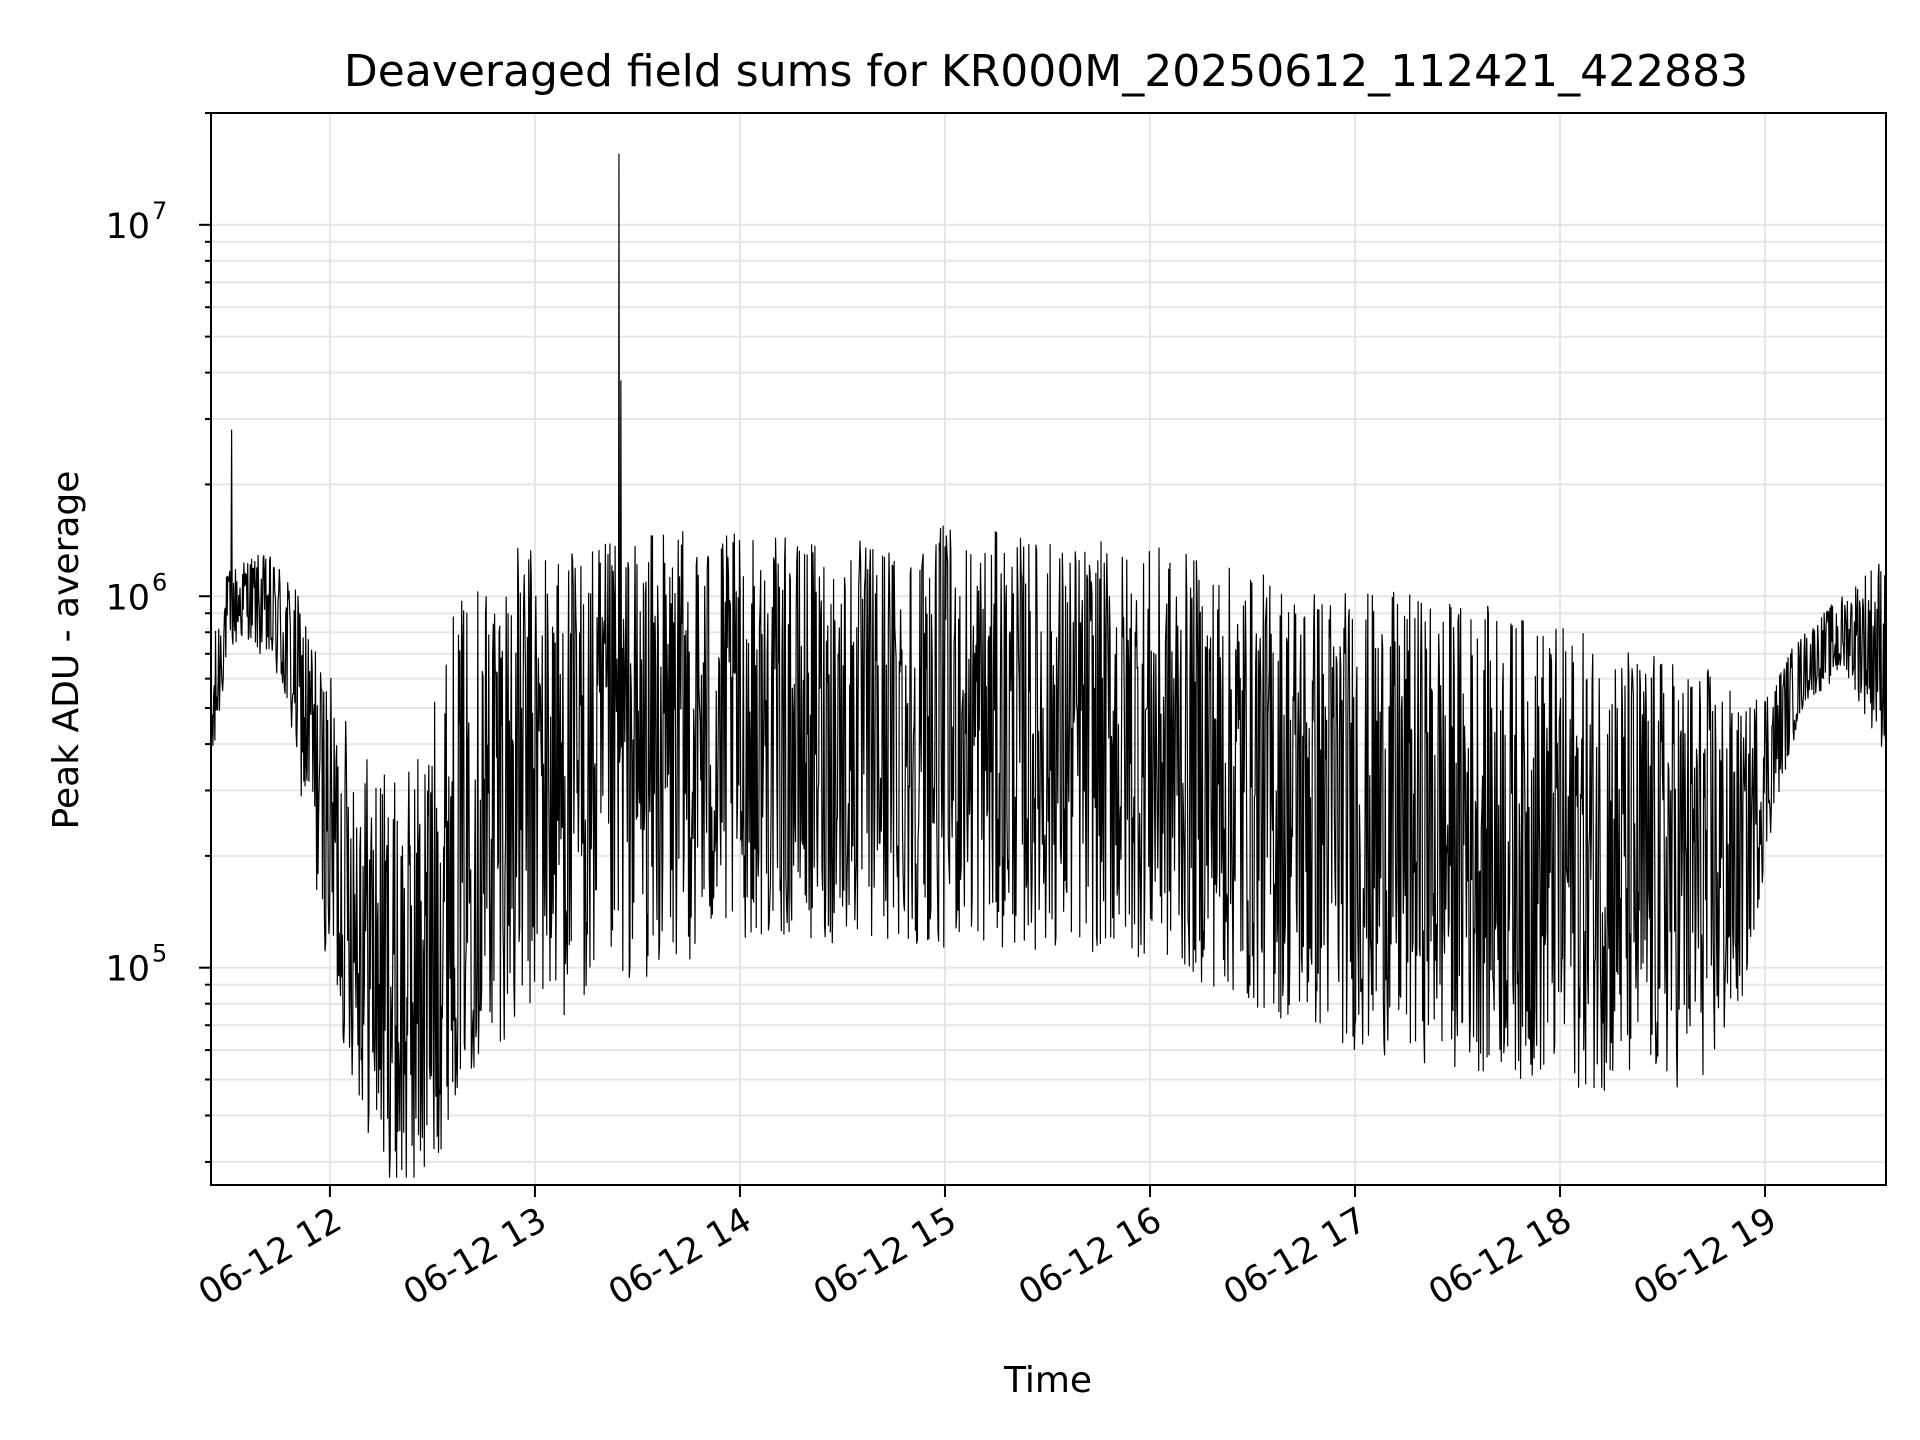  What do you see at coordinates (159, 954) in the screenshot?
I see `y-tick-exponent: 5` at bounding box center [159, 954].